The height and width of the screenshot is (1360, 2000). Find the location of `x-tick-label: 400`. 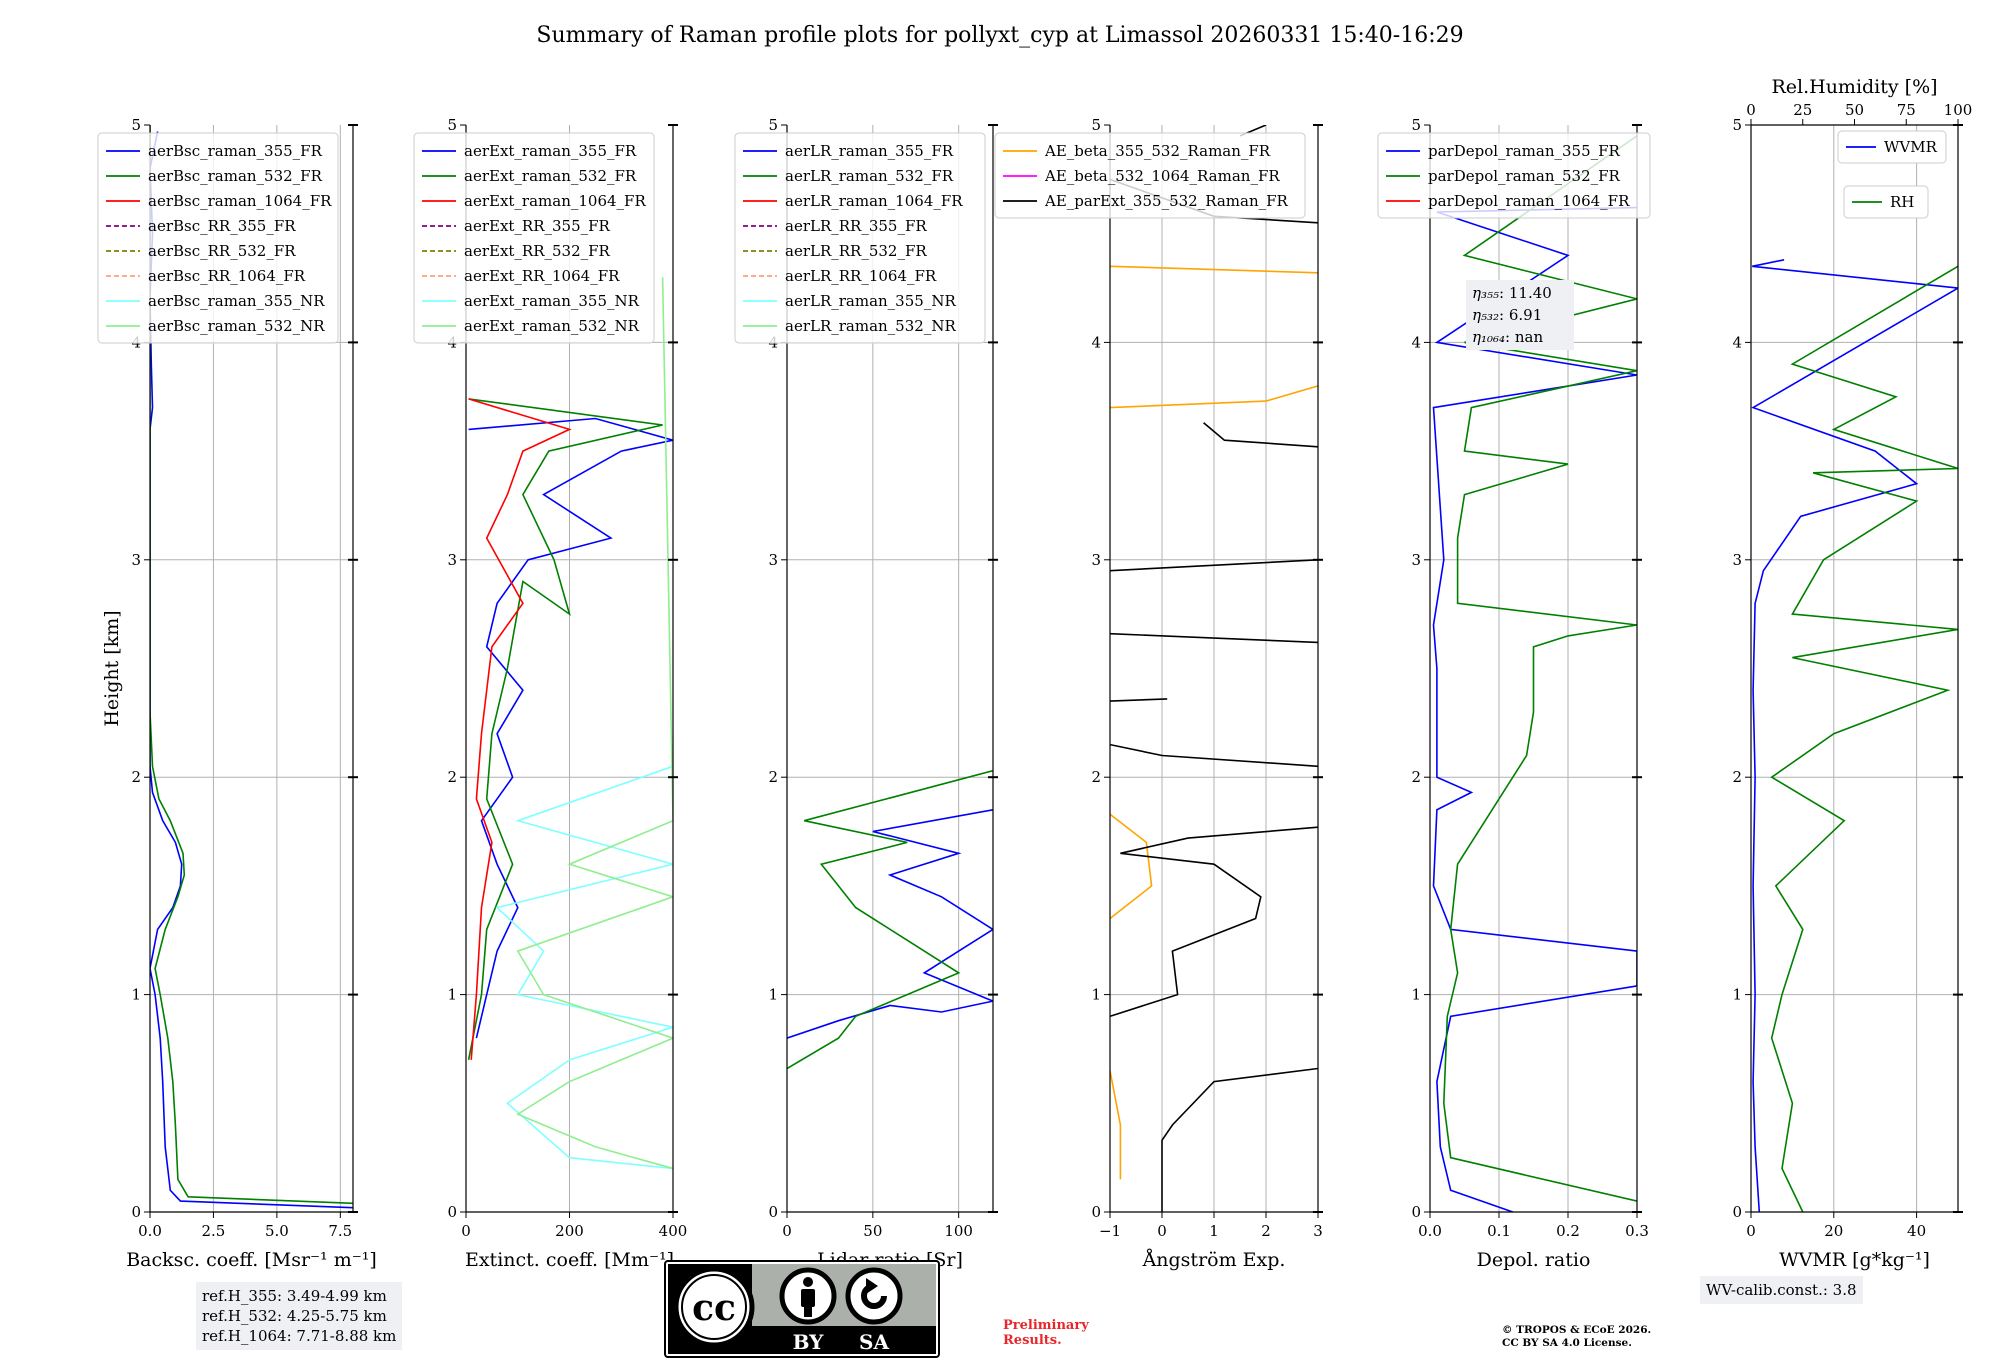

x-tick-label: 400 is located at coordinates (673, 1231).